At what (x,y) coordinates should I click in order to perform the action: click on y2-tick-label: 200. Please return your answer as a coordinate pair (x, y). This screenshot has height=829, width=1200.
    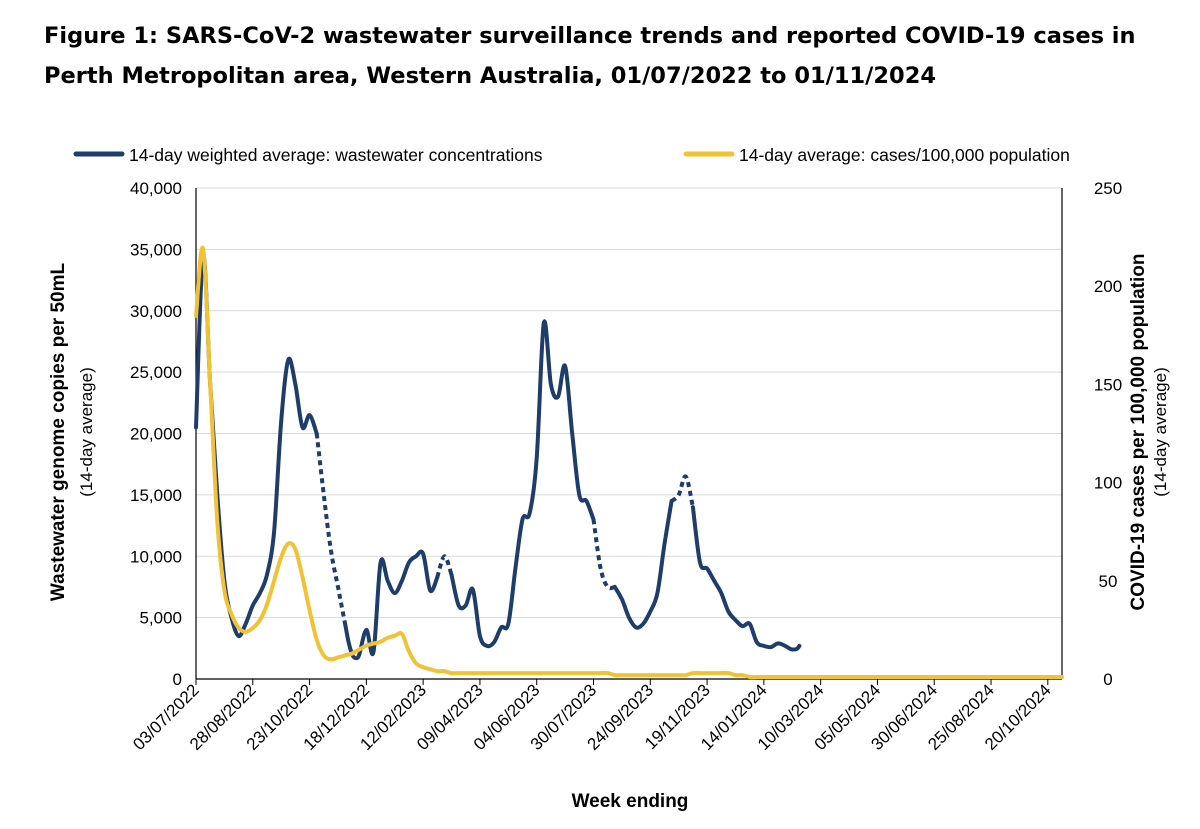
    Looking at the image, I should click on (1108, 286).